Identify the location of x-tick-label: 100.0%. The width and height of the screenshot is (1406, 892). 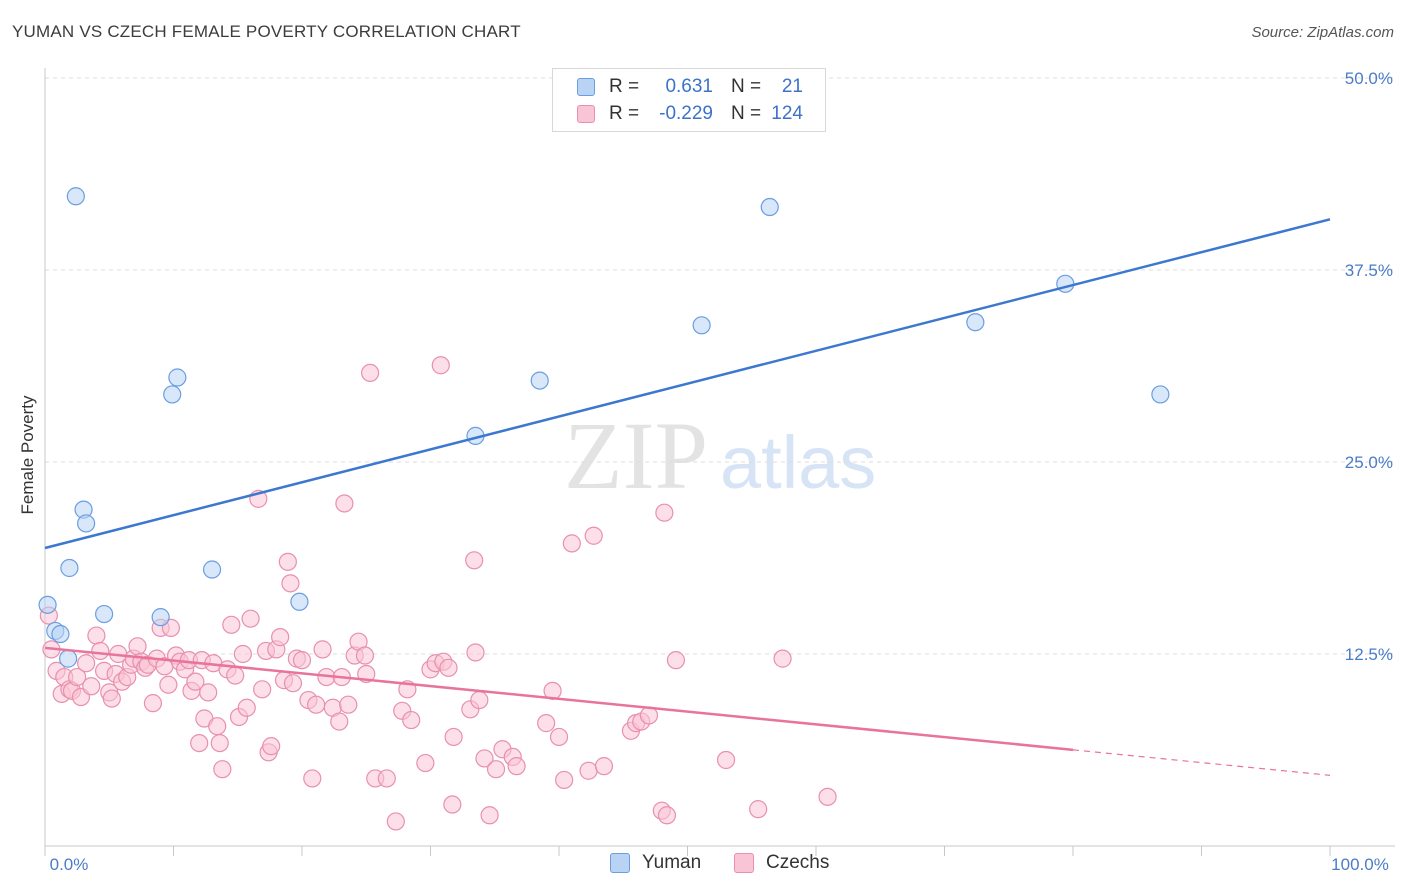
(1360, 864).